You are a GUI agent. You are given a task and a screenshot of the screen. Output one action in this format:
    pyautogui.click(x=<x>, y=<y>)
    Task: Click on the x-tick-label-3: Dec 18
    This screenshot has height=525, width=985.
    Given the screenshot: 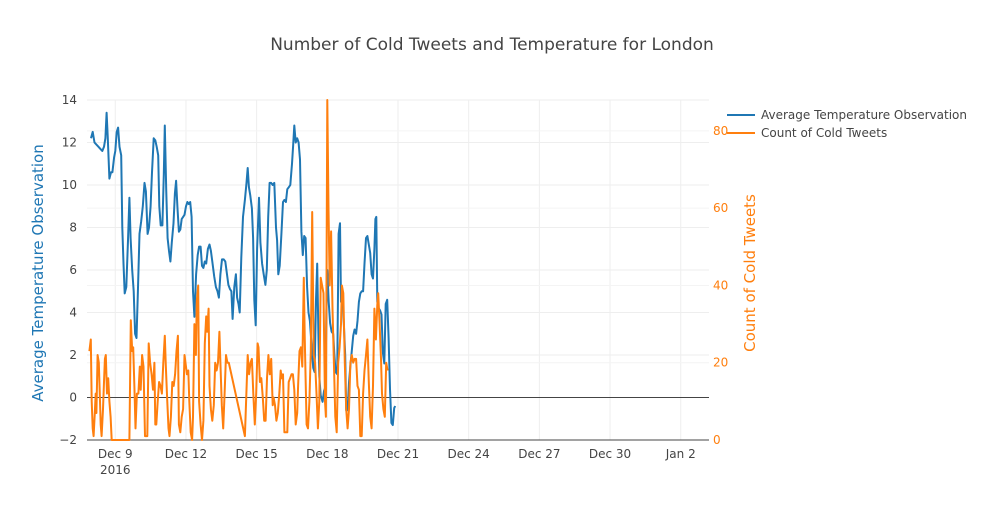 What is the action you would take?
    pyautogui.click(x=327, y=454)
    